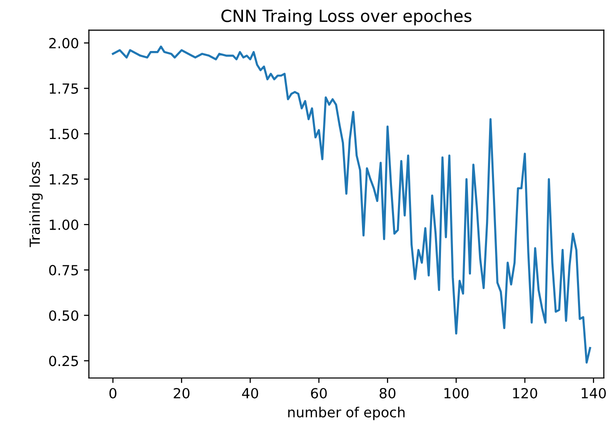 The image size is (613, 432). Describe the element at coordinates (63, 43) in the screenshot. I see `y-tick-label: 2.00` at that location.